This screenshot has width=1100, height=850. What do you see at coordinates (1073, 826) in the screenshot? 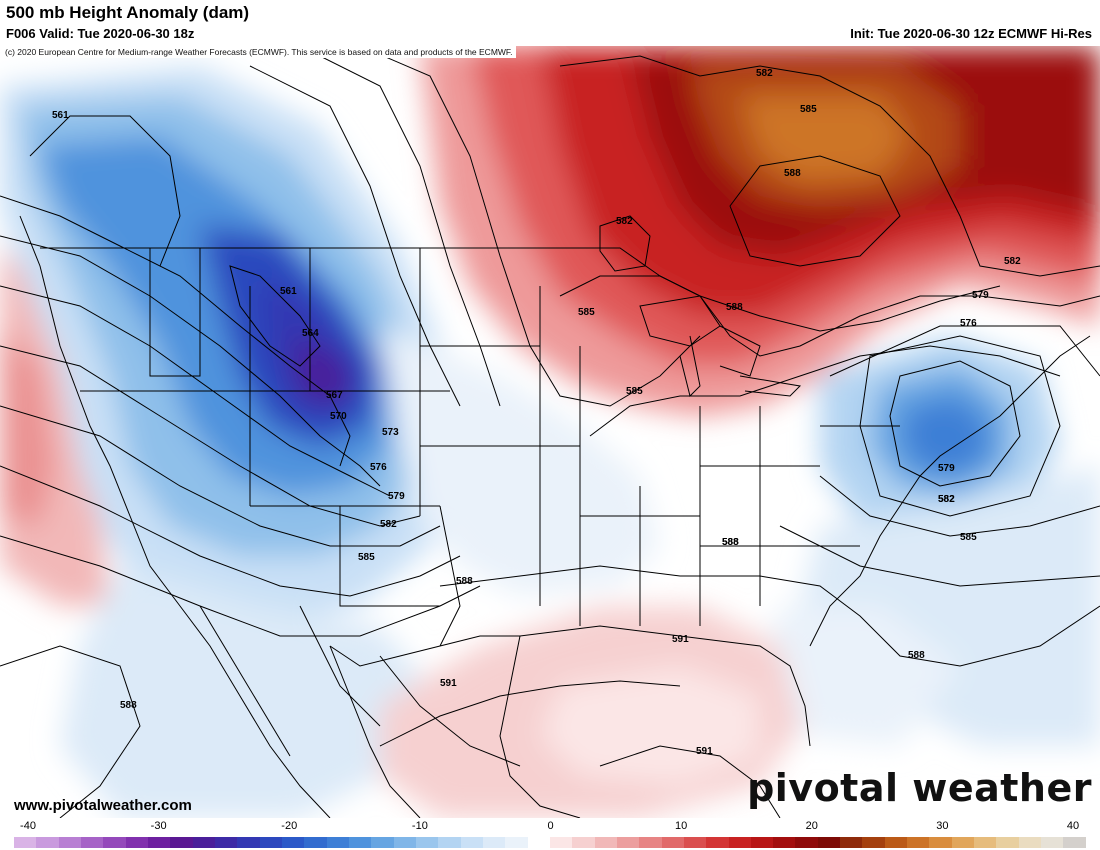
I see `colorbar-tick-label: 40` at bounding box center [1073, 826].